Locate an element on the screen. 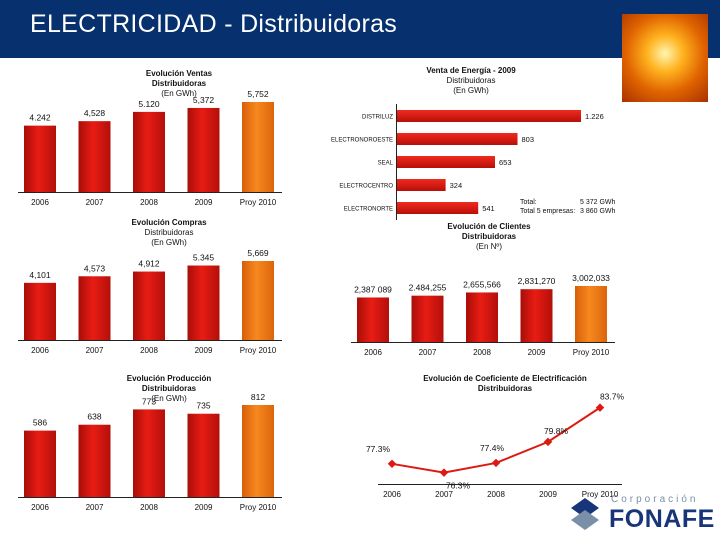 The height and width of the screenshot is (540, 720). venta-energia-value-label: 324 is located at coordinates (456, 185).